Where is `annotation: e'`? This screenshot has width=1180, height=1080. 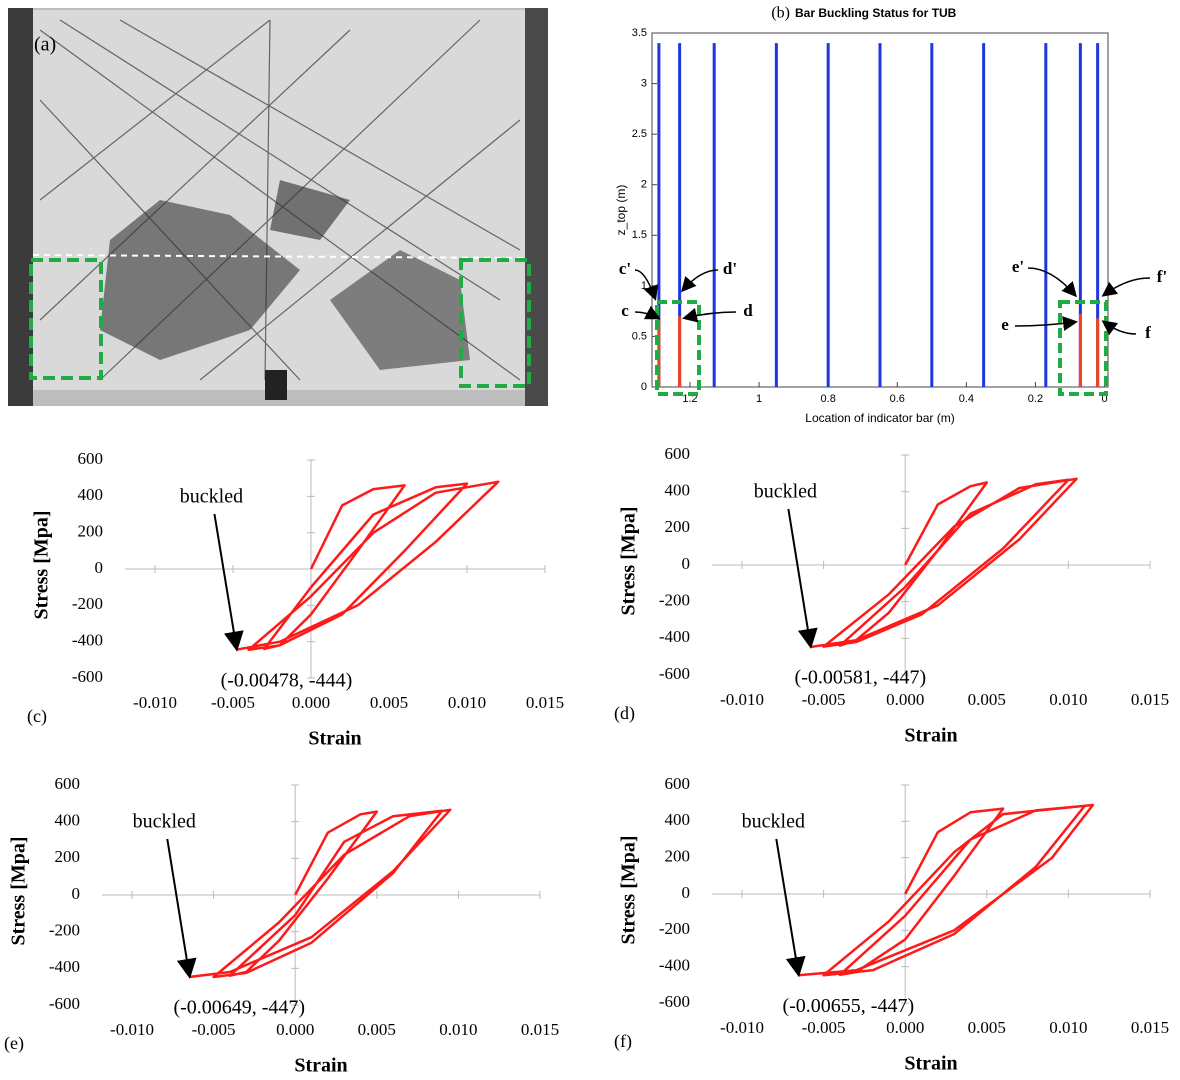
annotation: e' is located at coordinates (1018, 266).